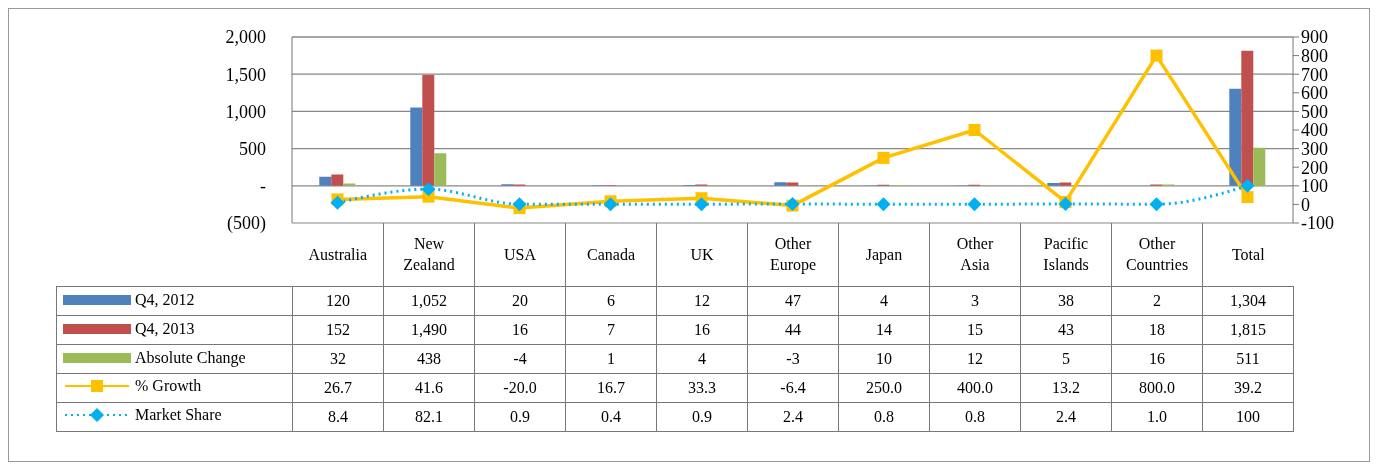  Describe the element at coordinates (1066, 329) in the screenshot. I see `data-label: 43` at that location.